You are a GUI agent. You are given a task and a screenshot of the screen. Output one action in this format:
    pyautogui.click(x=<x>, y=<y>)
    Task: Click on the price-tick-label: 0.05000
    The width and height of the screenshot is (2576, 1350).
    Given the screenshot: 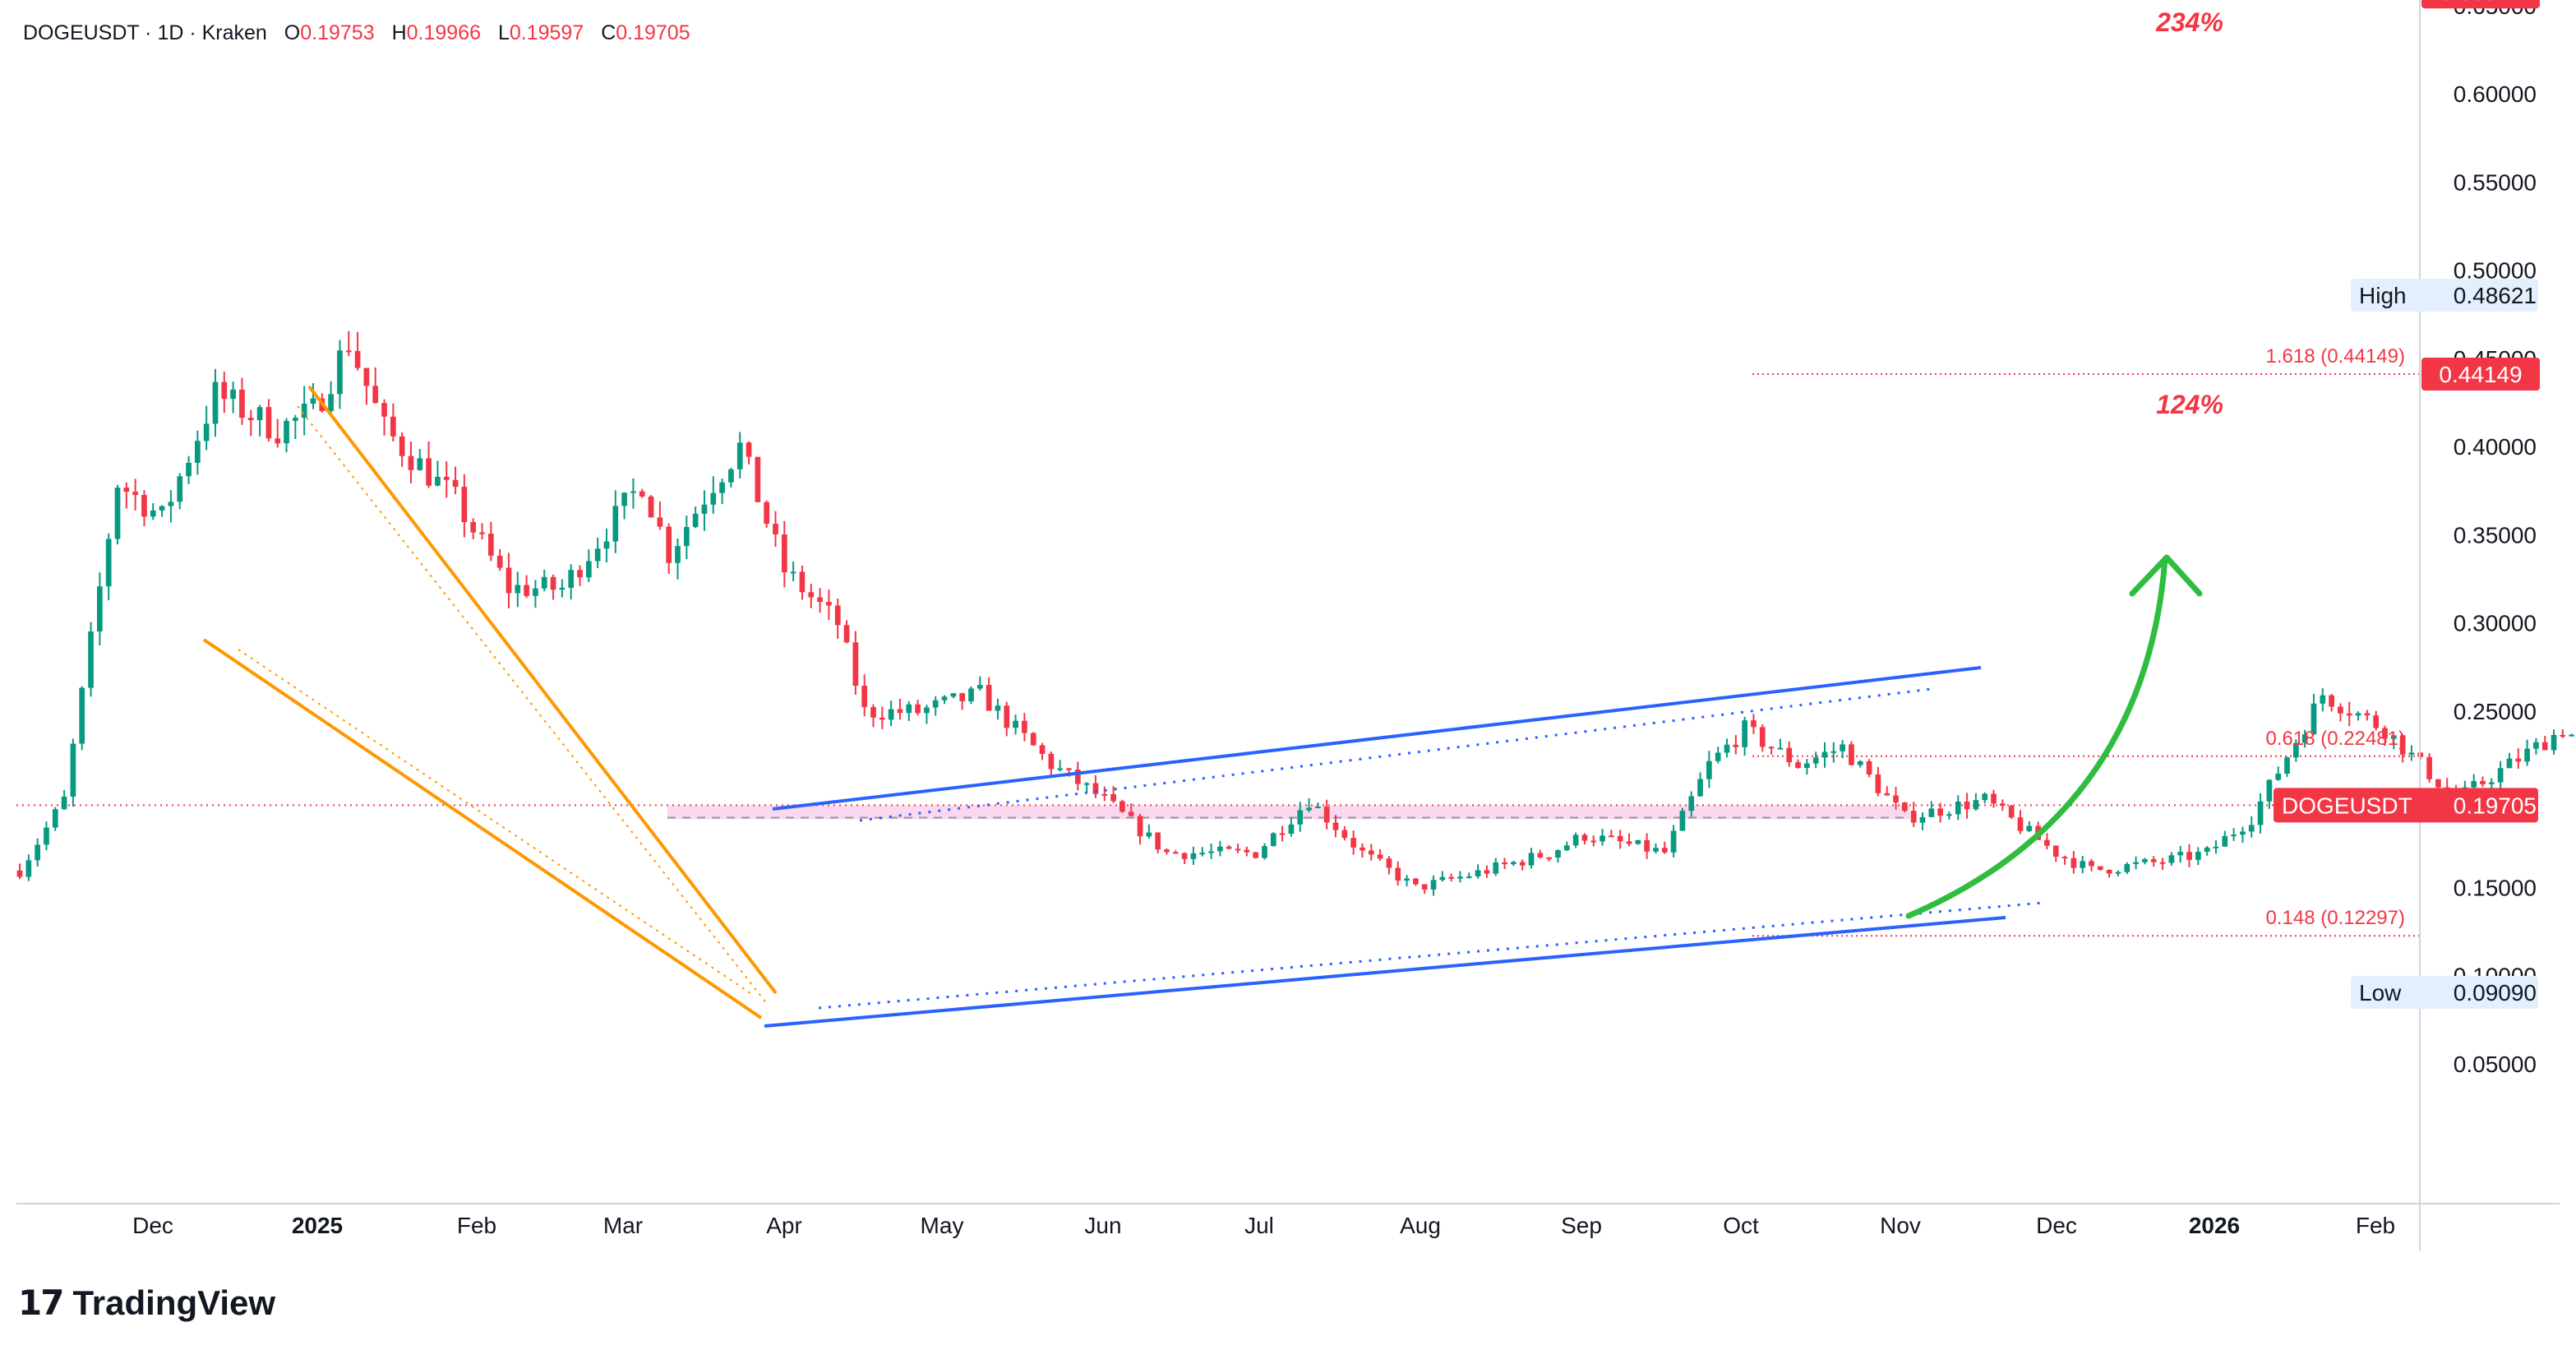 What is the action you would take?
    pyautogui.click(x=2495, y=1064)
    